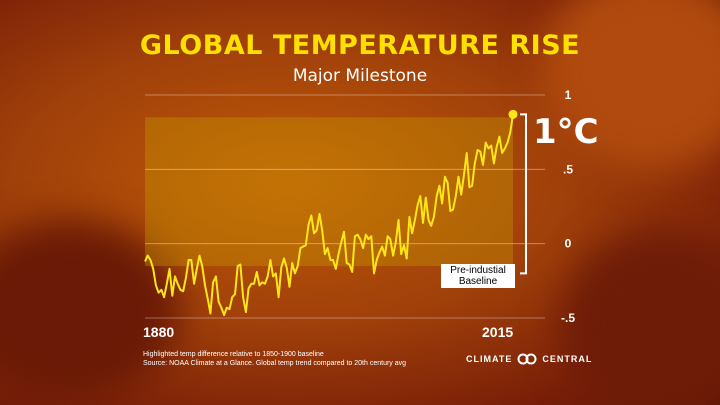 The height and width of the screenshot is (405, 720). I want to click on baseline-label: Pre-industial Baseline, so click(478, 276).